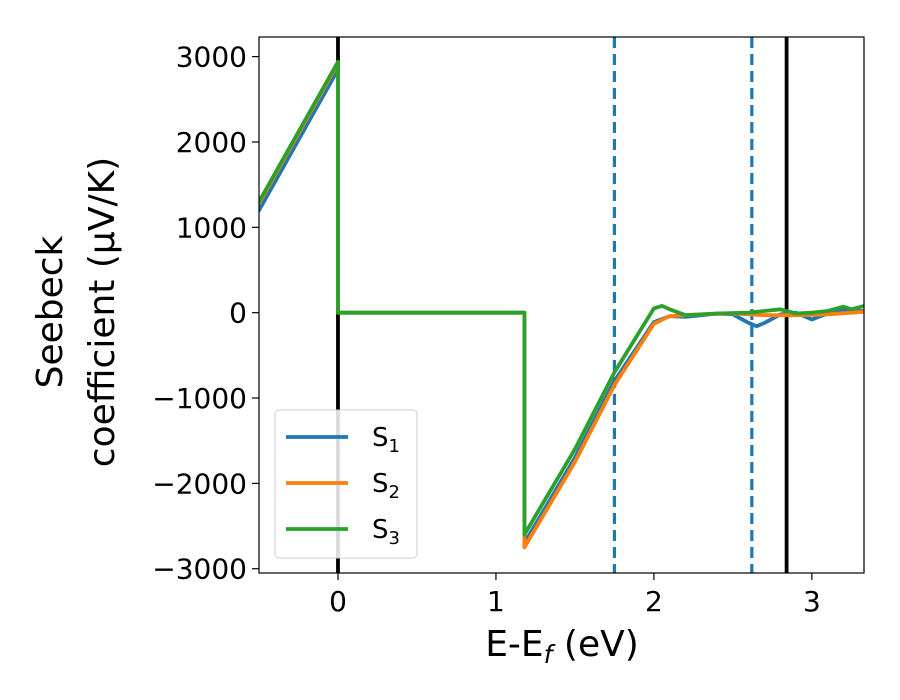 The image size is (900, 700). What do you see at coordinates (199, 398) in the screenshot?
I see `y-tick-label: −1000` at bounding box center [199, 398].